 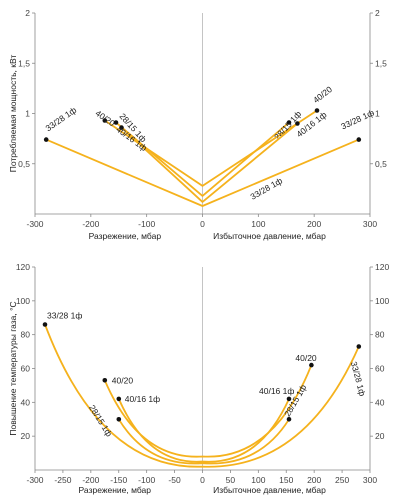 What do you see at coordinates (24, 164) in the screenshot?
I see `y-tick-label: 0,5` at bounding box center [24, 164].